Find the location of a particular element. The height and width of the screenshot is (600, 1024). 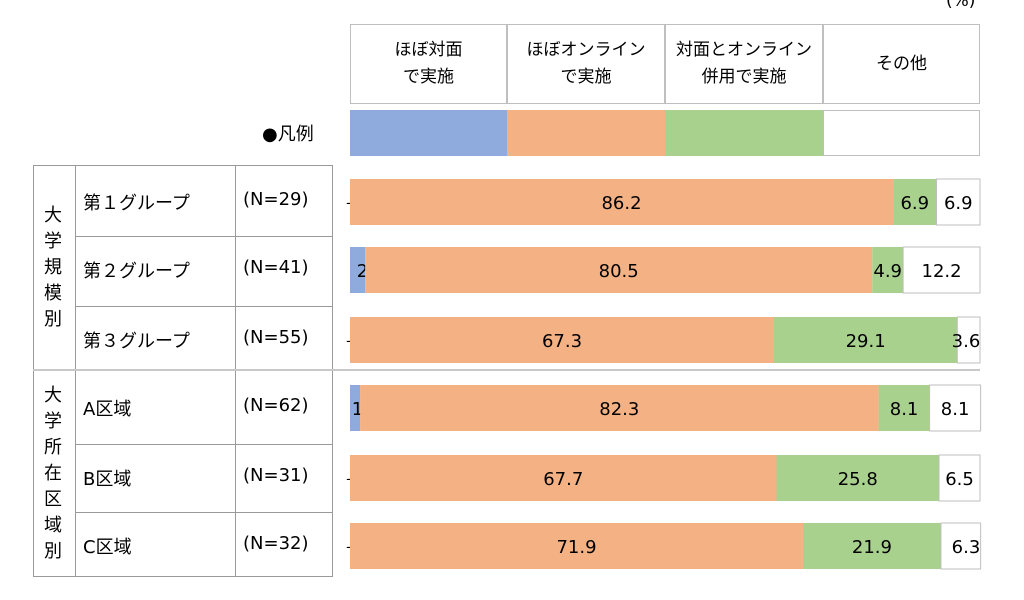

group-label-1: 大学所在区域別 is located at coordinates (53, 473).